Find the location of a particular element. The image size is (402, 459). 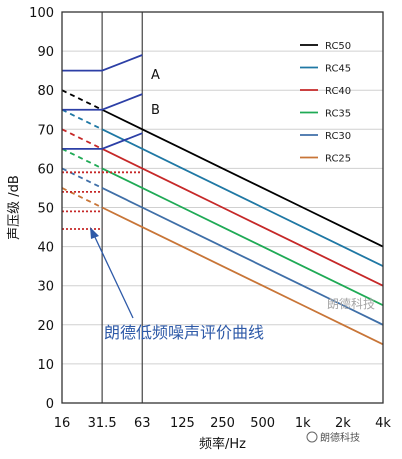

region-line-a is located at coordinates (102, 63).